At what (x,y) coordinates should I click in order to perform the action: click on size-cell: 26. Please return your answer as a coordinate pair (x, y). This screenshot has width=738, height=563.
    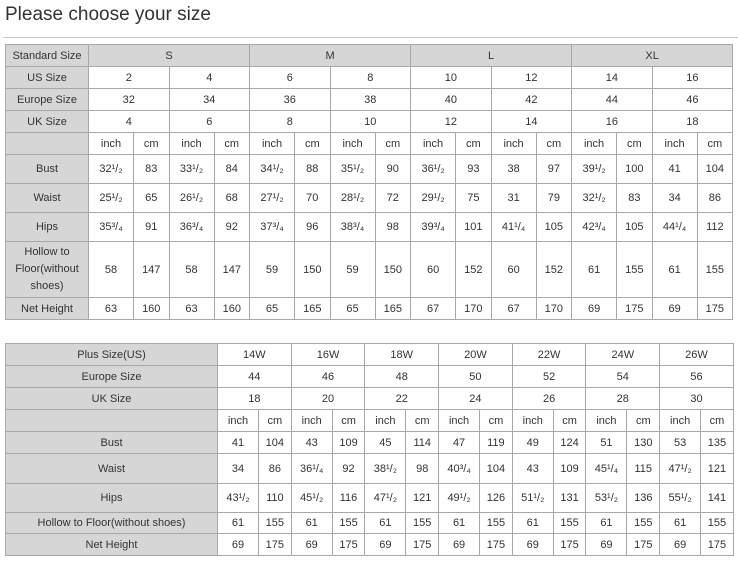
    Looking at the image, I should click on (549, 398).